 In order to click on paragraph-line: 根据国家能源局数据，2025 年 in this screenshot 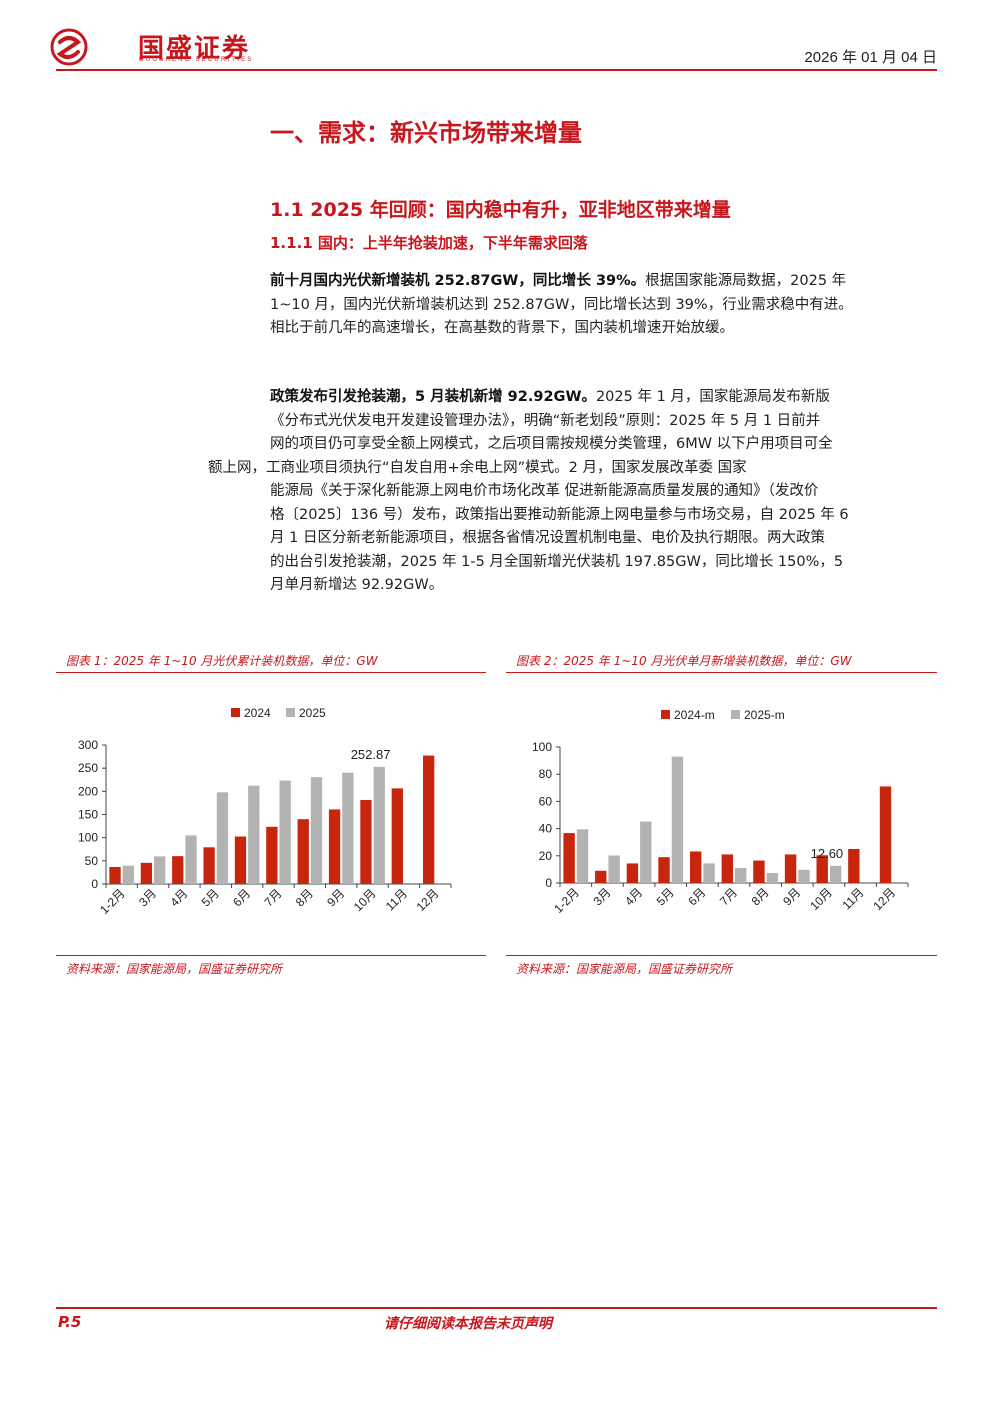, I will do `click(746, 281)`.